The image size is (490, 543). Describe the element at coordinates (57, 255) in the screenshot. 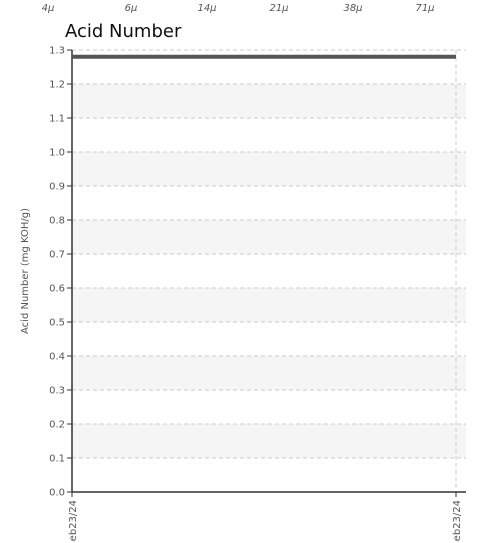

I see `y-tick-label: 0.7` at that location.